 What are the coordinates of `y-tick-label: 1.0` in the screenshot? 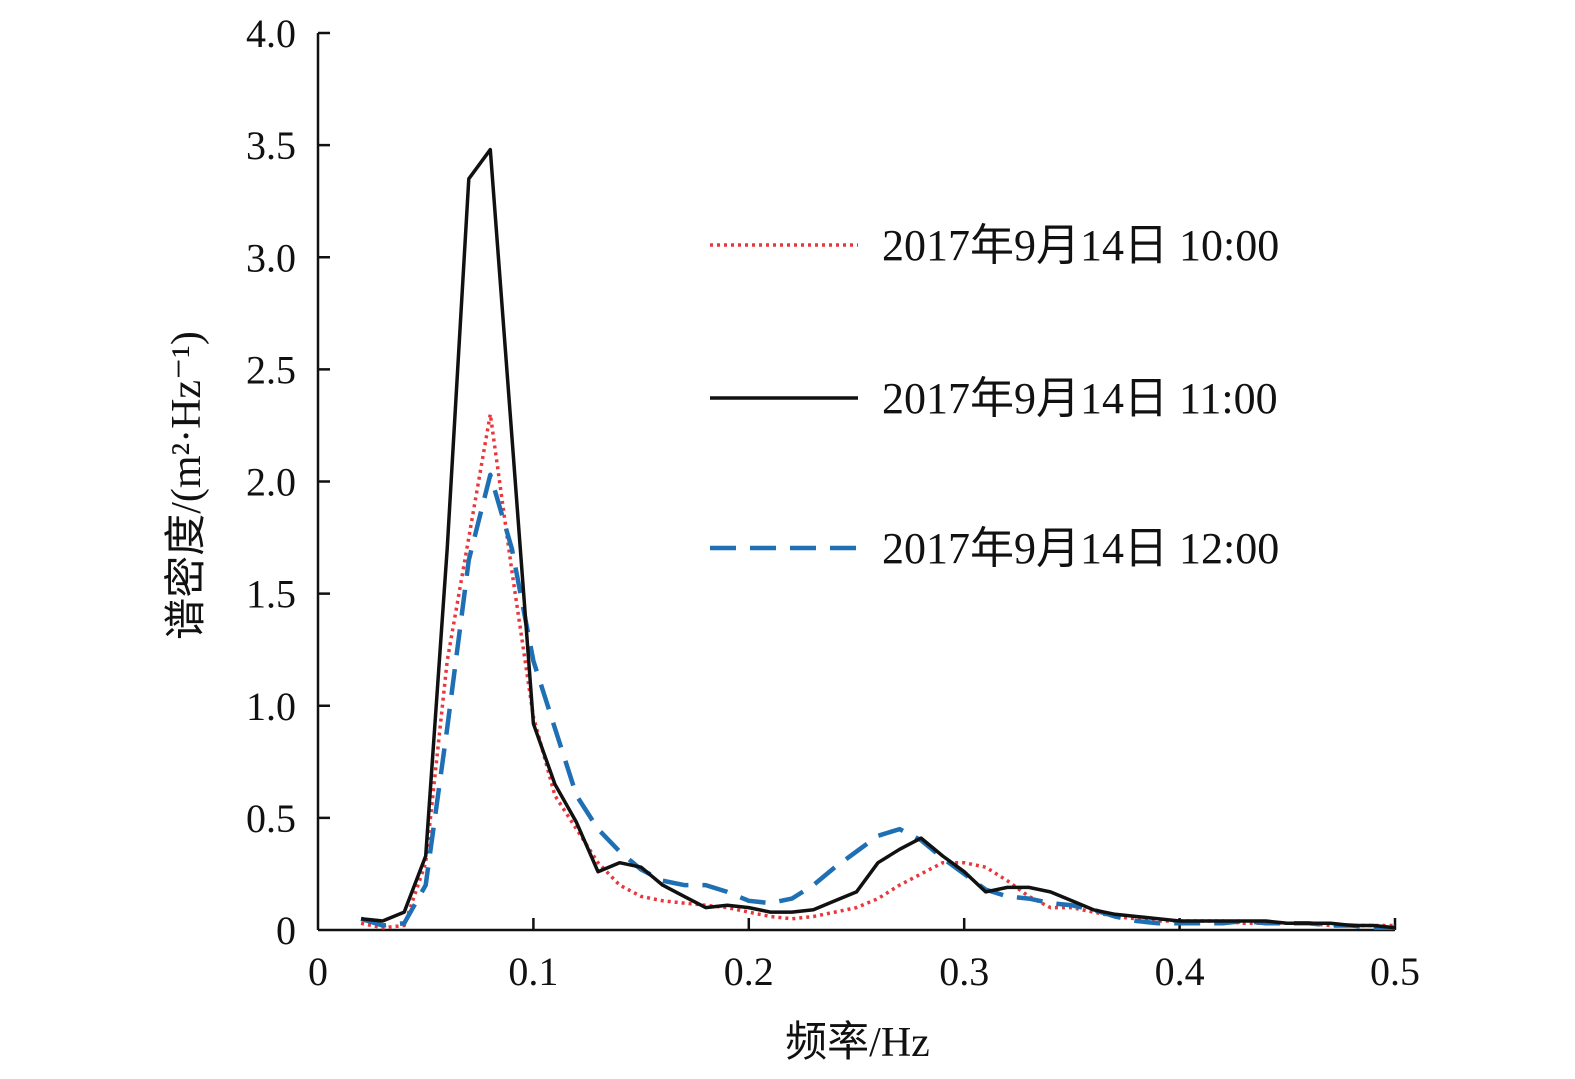 It's located at (271, 706).